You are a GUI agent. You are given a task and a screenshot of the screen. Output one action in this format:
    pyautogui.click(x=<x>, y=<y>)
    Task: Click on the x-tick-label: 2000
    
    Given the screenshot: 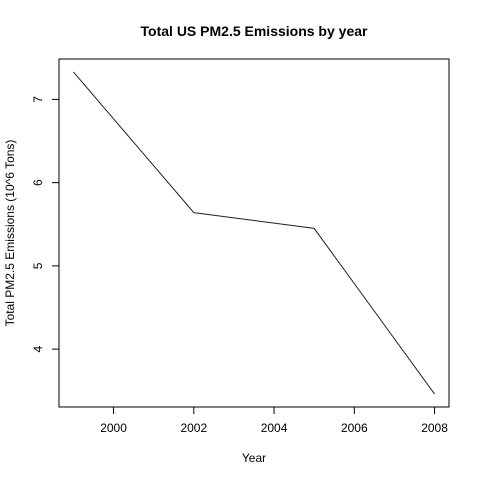 What is the action you would take?
    pyautogui.click(x=113, y=428)
    